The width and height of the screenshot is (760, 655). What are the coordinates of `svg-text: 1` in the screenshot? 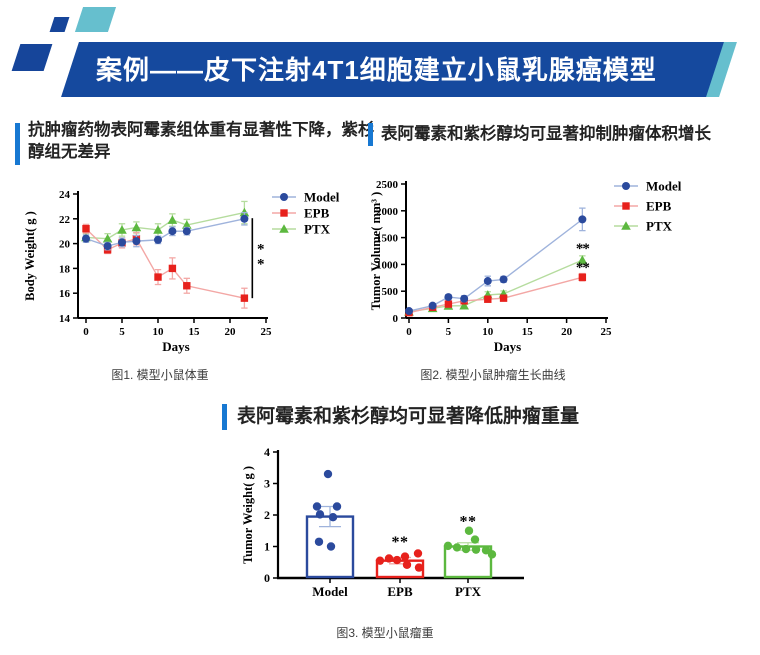 It's located at (267, 547).